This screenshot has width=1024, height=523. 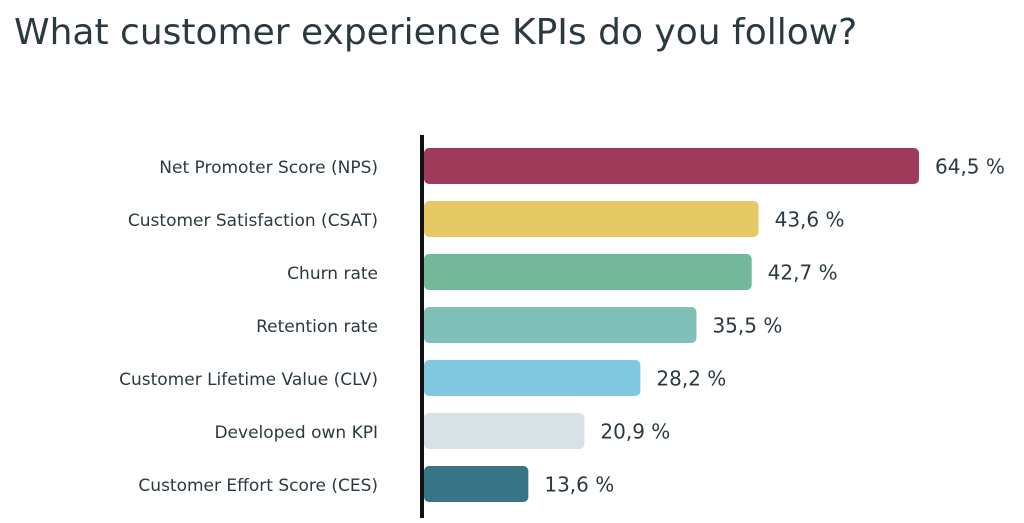 What do you see at coordinates (268, 168) in the screenshot?
I see `category-label: Net Promoter Score (NPS)` at bounding box center [268, 168].